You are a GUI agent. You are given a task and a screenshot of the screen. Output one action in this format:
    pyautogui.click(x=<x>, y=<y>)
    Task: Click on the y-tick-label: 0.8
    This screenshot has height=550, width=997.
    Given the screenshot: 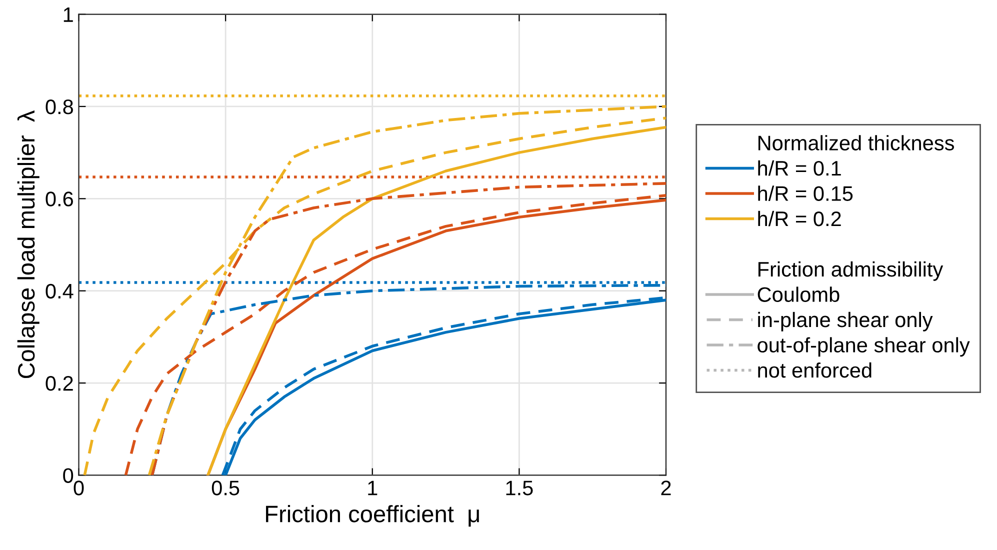 What is the action you would take?
    pyautogui.click(x=59, y=106)
    